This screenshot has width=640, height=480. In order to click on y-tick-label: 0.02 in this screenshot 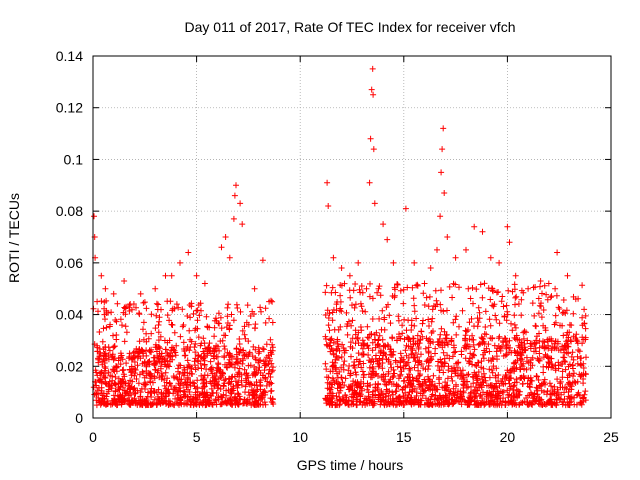, I will do `click(69, 366)`.